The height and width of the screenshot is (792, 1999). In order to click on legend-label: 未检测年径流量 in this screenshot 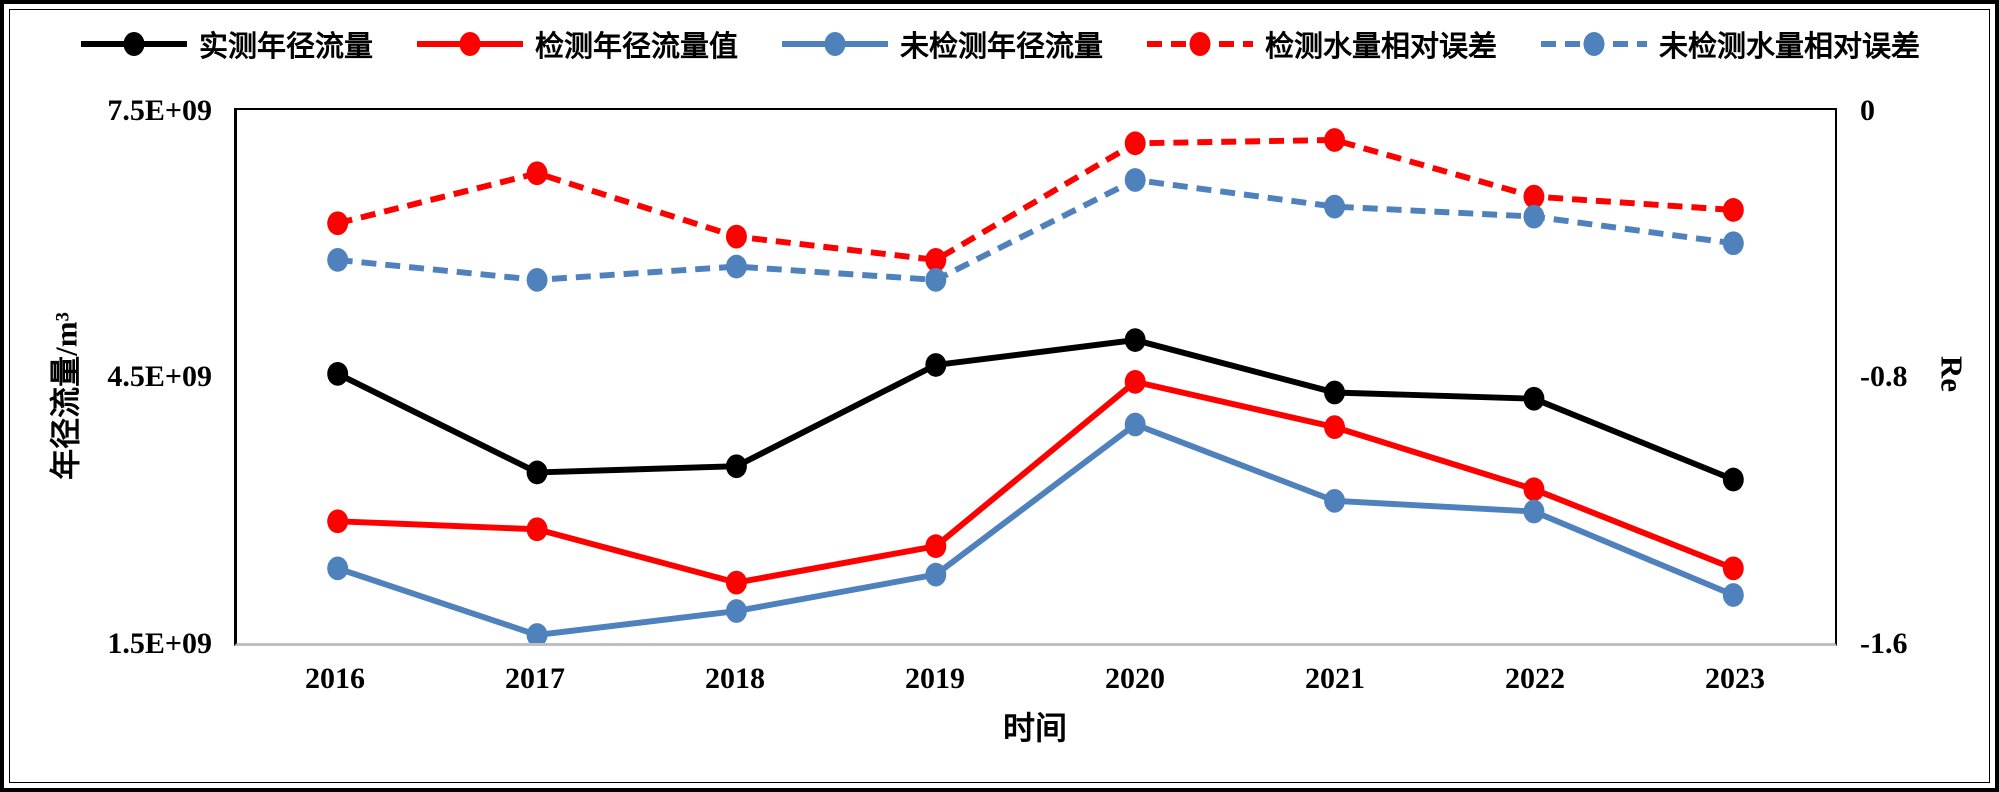, I will do `click(1001, 47)`.